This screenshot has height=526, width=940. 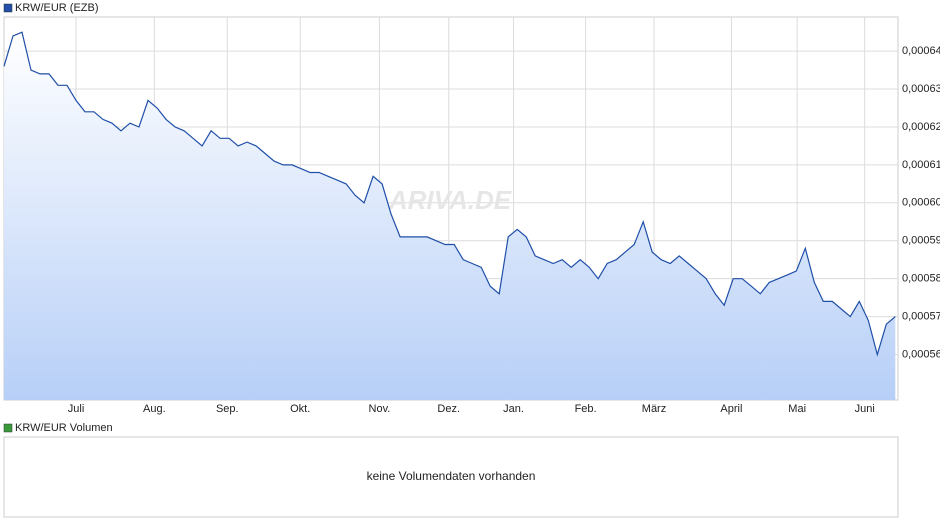 What do you see at coordinates (731, 409) in the screenshot?
I see `x-tick-label: April` at bounding box center [731, 409].